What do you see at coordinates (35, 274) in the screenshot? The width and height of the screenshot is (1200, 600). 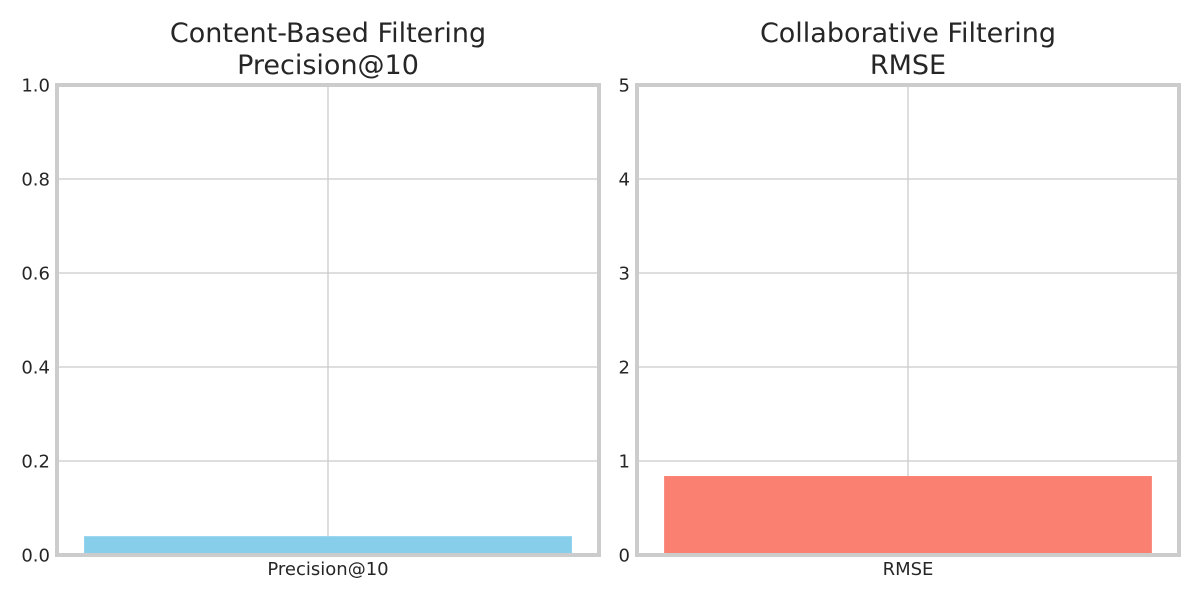 I see `y-tick-label: 0.6` at bounding box center [35, 274].